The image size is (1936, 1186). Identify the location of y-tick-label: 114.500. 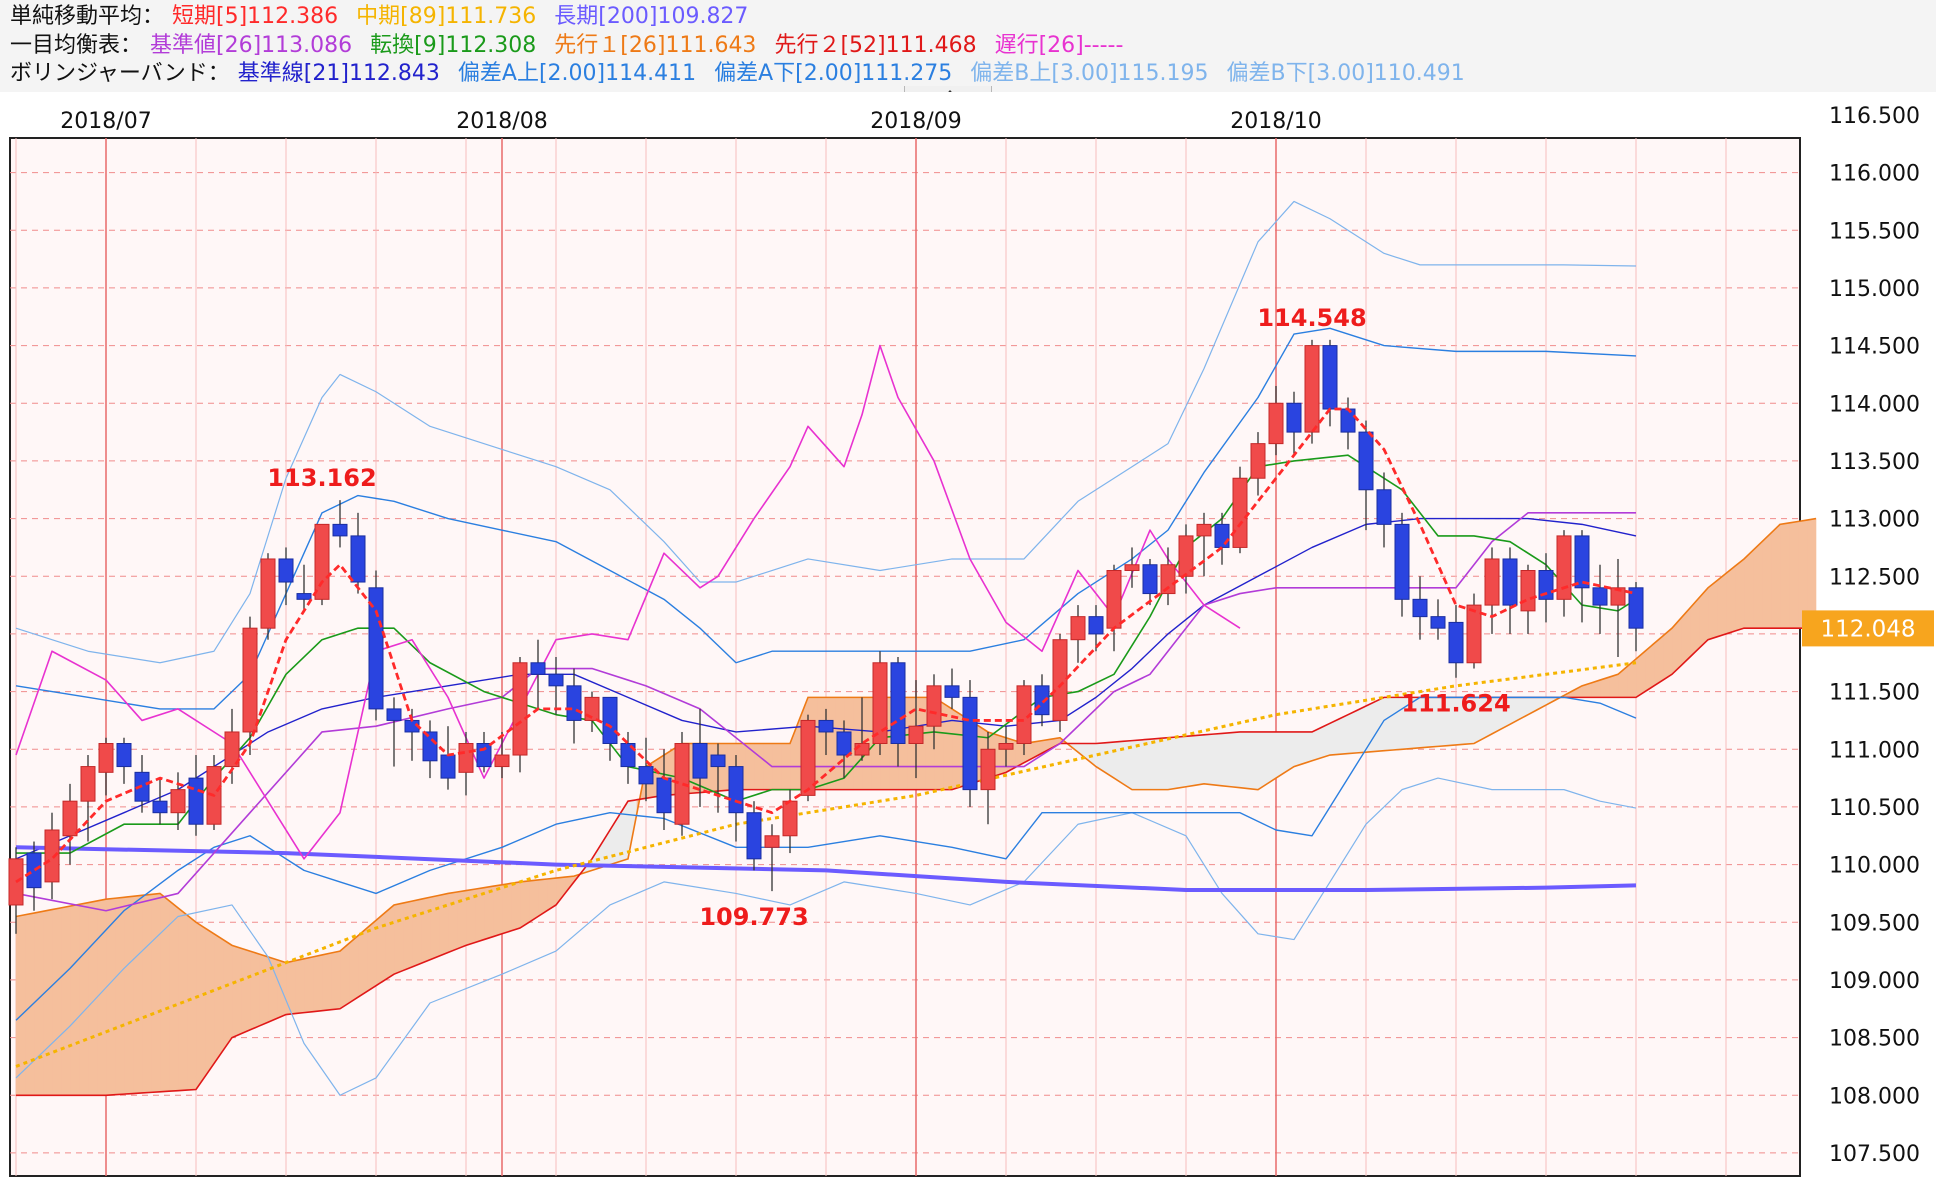
(1874, 347).